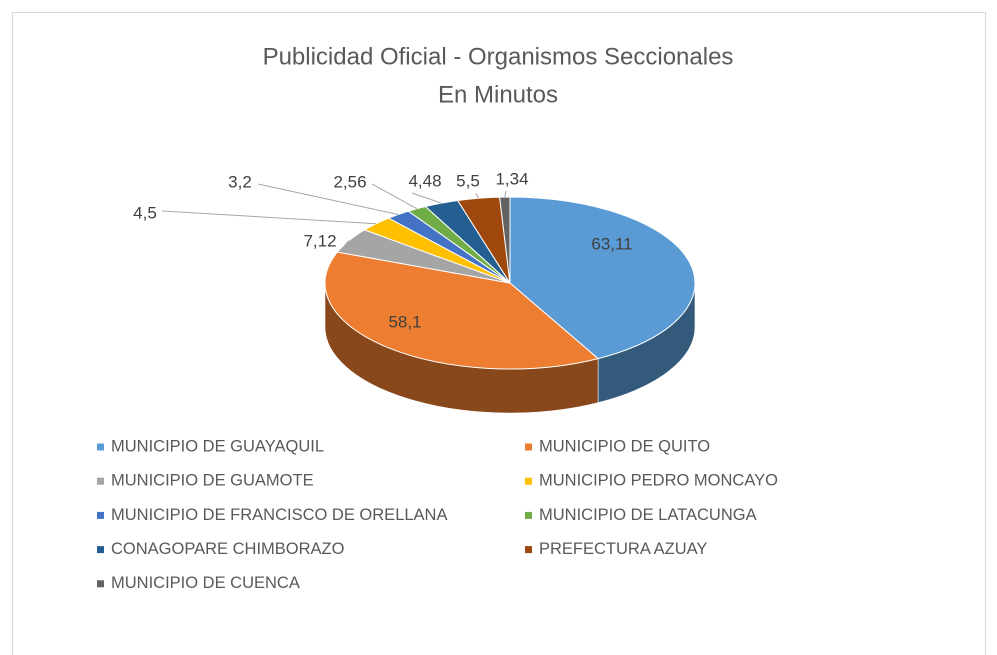 Image resolution: width=997 pixels, height=655 pixels. I want to click on legend-label: CONAGOPARE CHIMBORAZO, so click(228, 549).